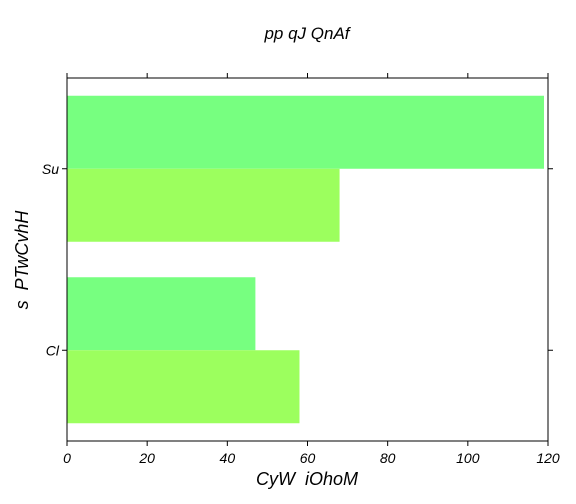 The height and width of the screenshot is (504, 576). What do you see at coordinates (307, 33) in the screenshot?
I see `chart-title: pp qJ QnAf` at bounding box center [307, 33].